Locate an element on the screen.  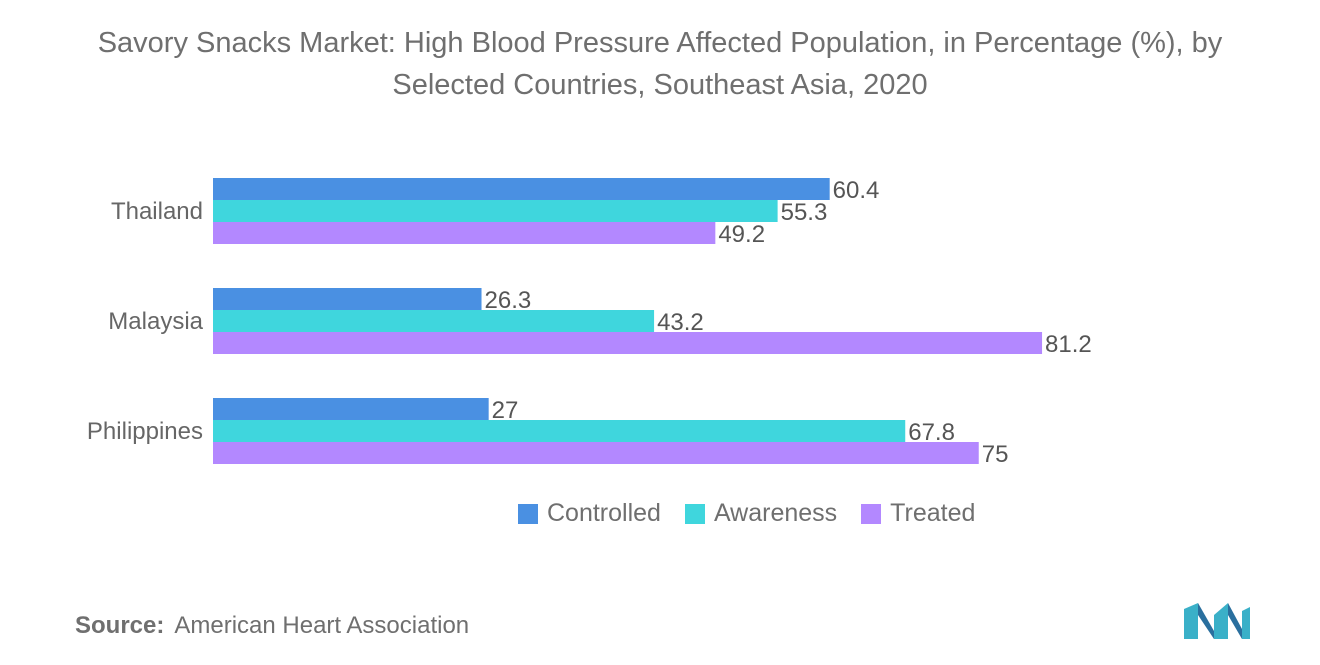
source-note: Source: American Heart Association is located at coordinates (272, 626).